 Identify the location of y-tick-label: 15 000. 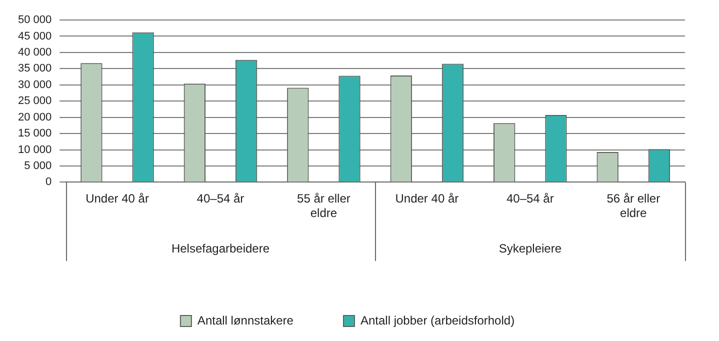
(35, 134).